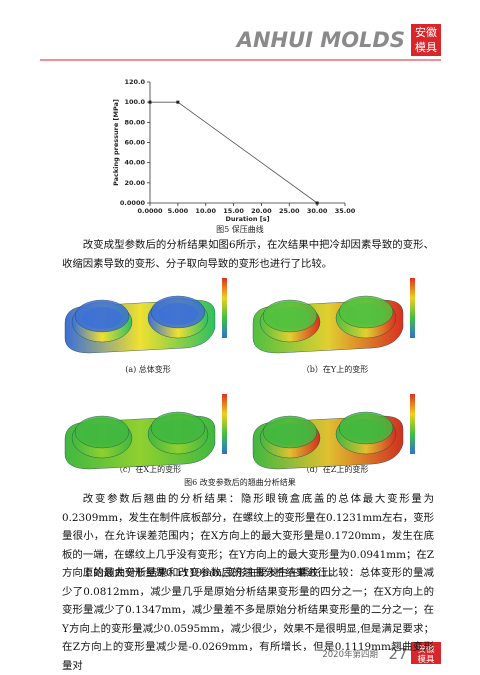 The image size is (480, 675). Describe the element at coordinates (133, 203) in the screenshot. I see `y-tick-label: 0.0000` at that location.